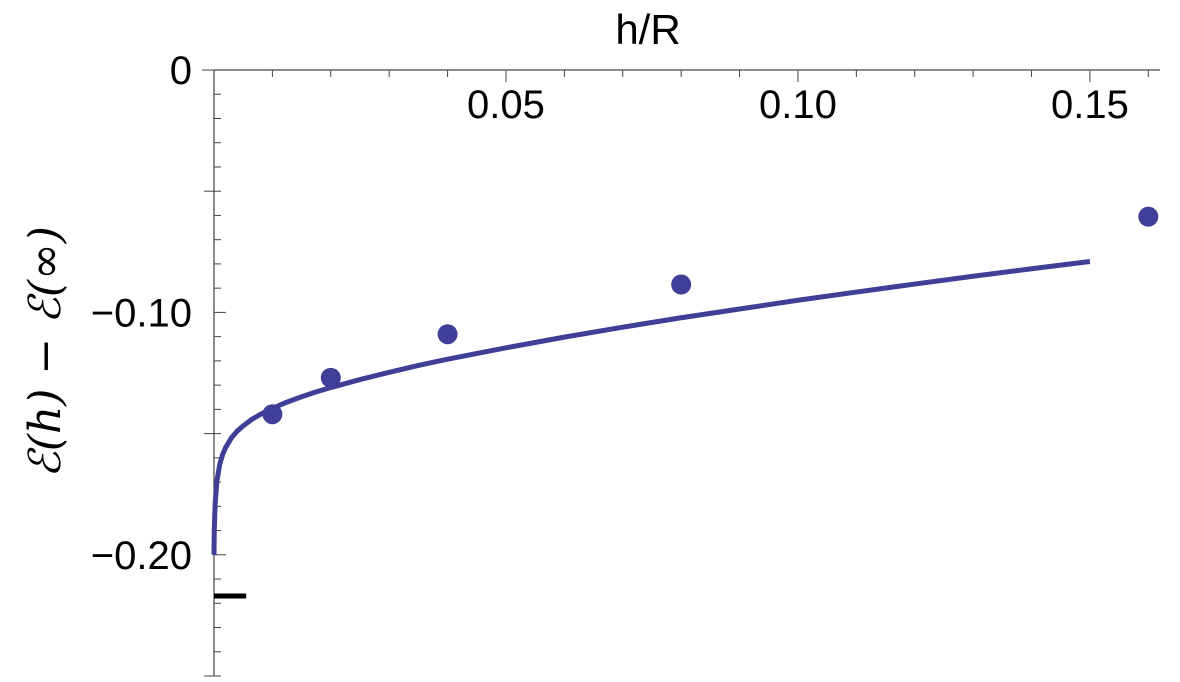 This screenshot has width=1180, height=682. What do you see at coordinates (506, 105) in the screenshot?
I see `x-tick-label: 0.05` at bounding box center [506, 105].